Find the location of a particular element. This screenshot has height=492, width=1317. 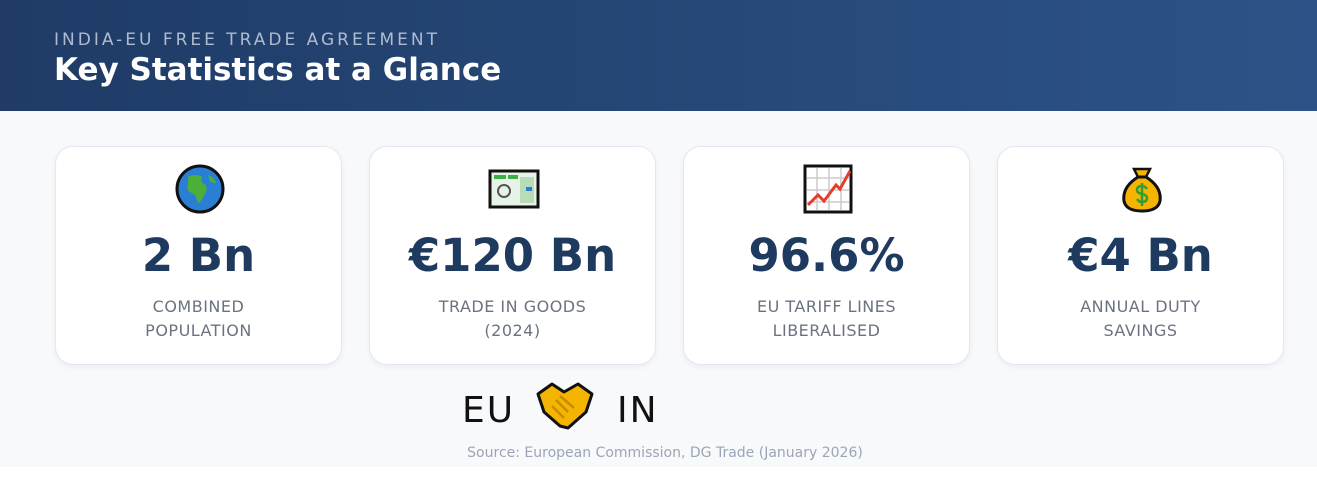

money-bag-icon is located at coordinates (1142, 190).